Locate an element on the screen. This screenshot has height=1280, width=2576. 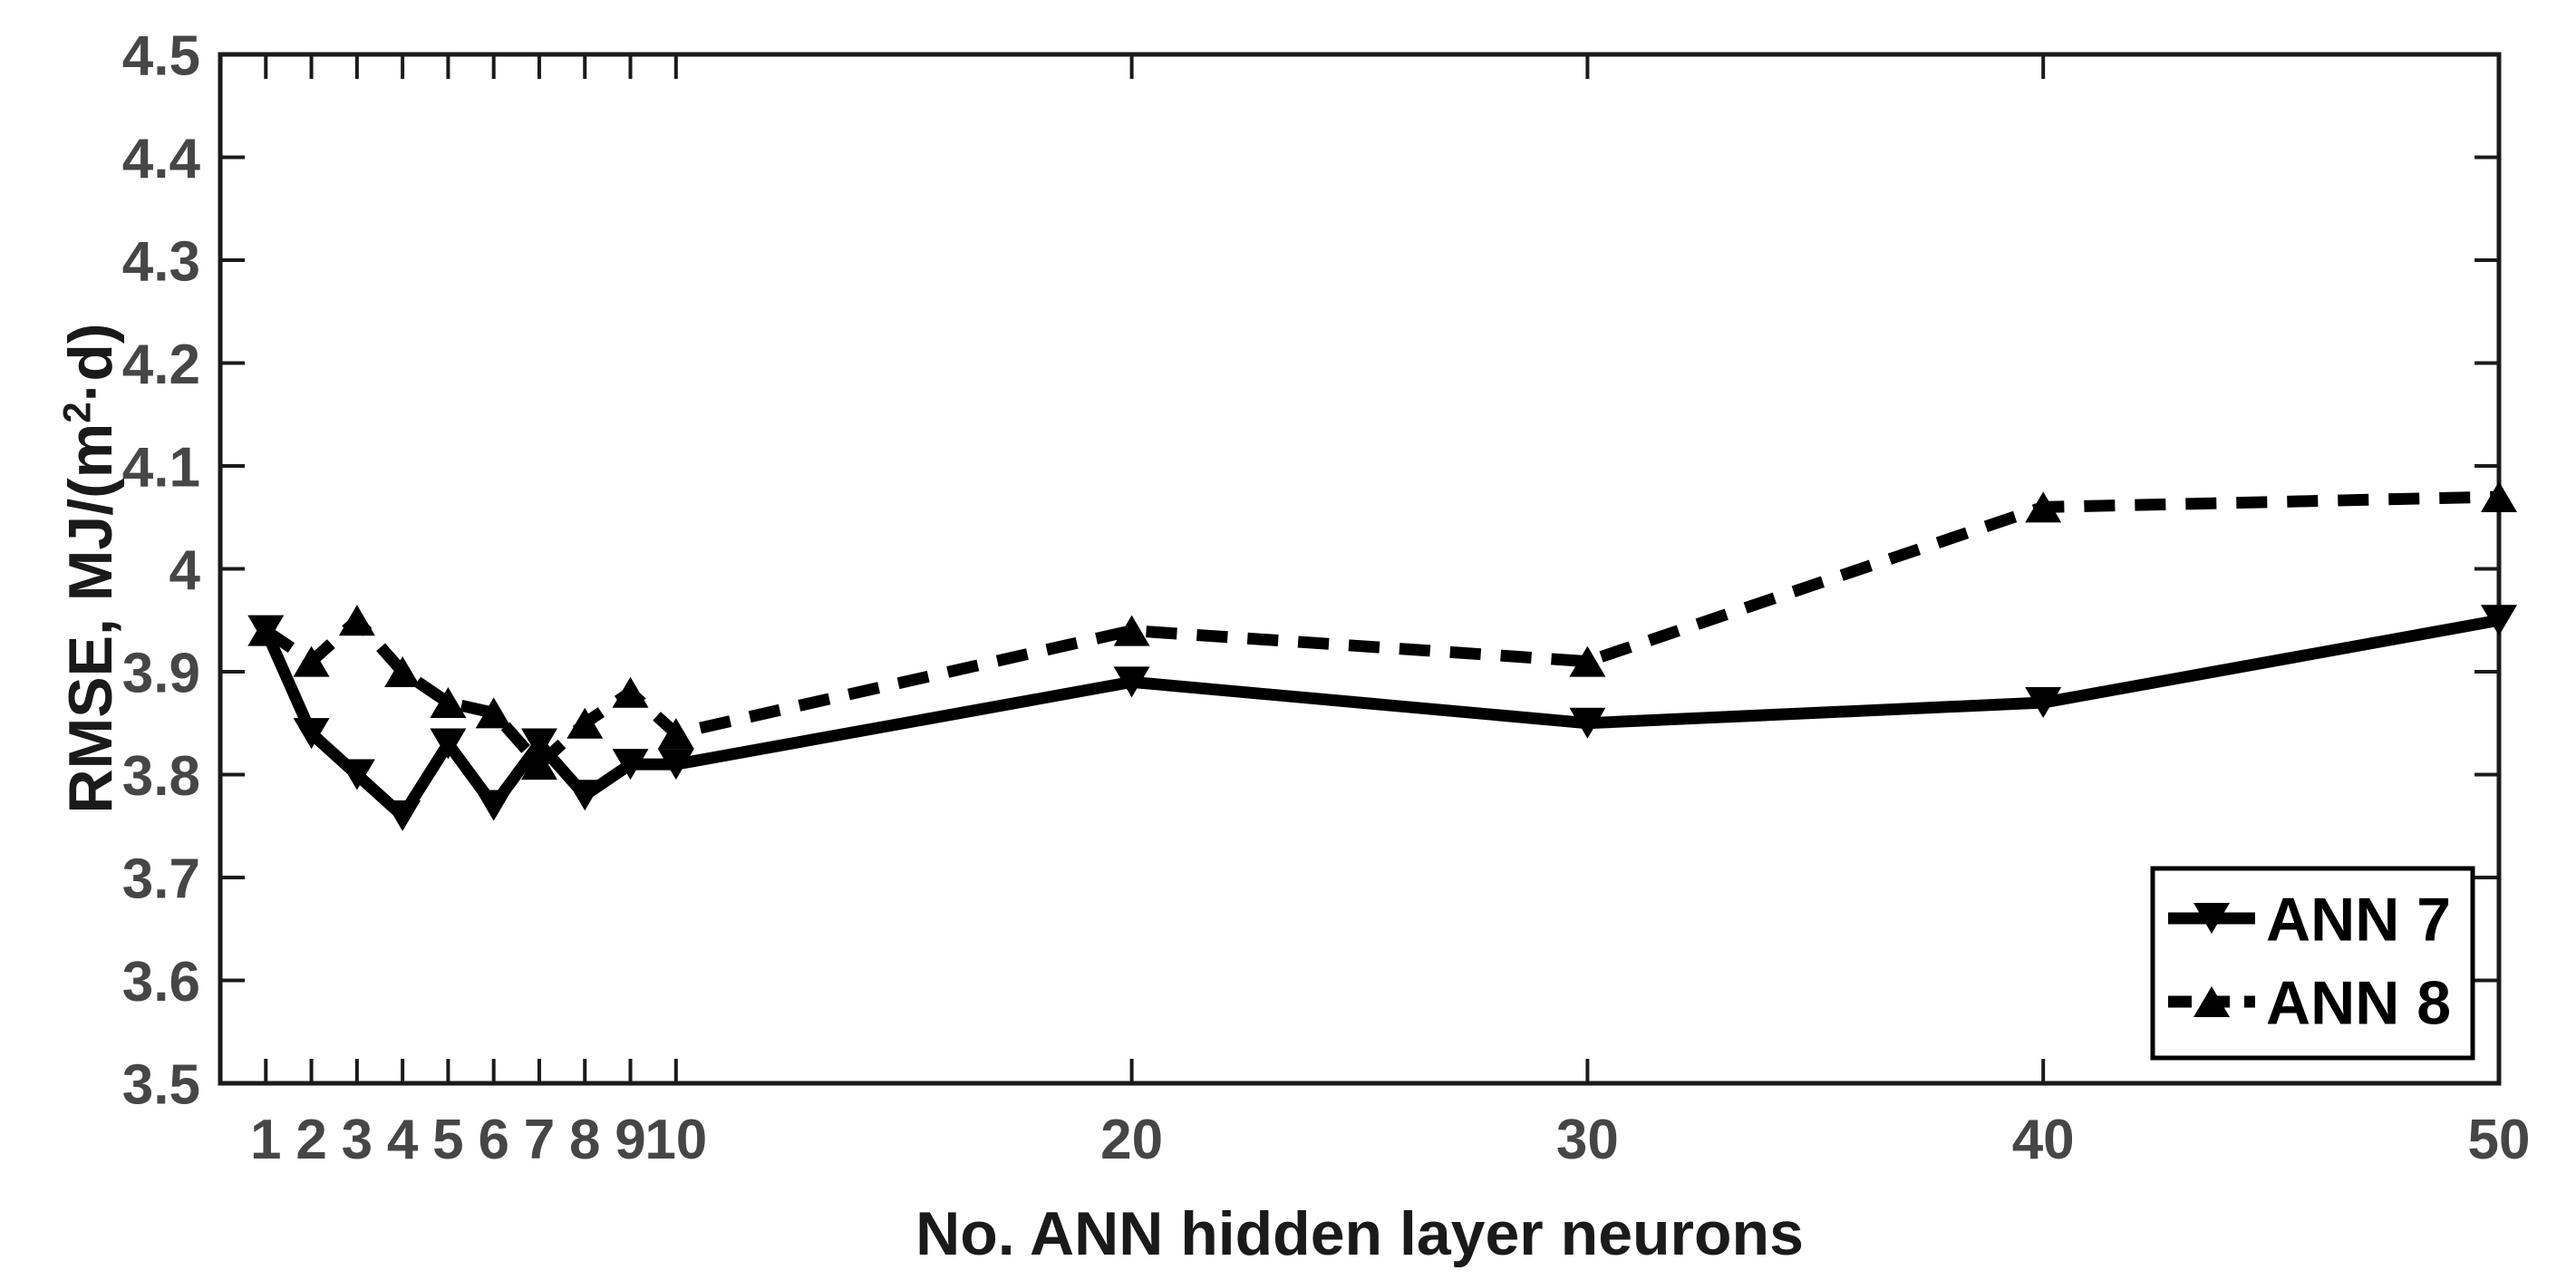
legend-marker-triangle-up is located at coordinates (2211, 1001).